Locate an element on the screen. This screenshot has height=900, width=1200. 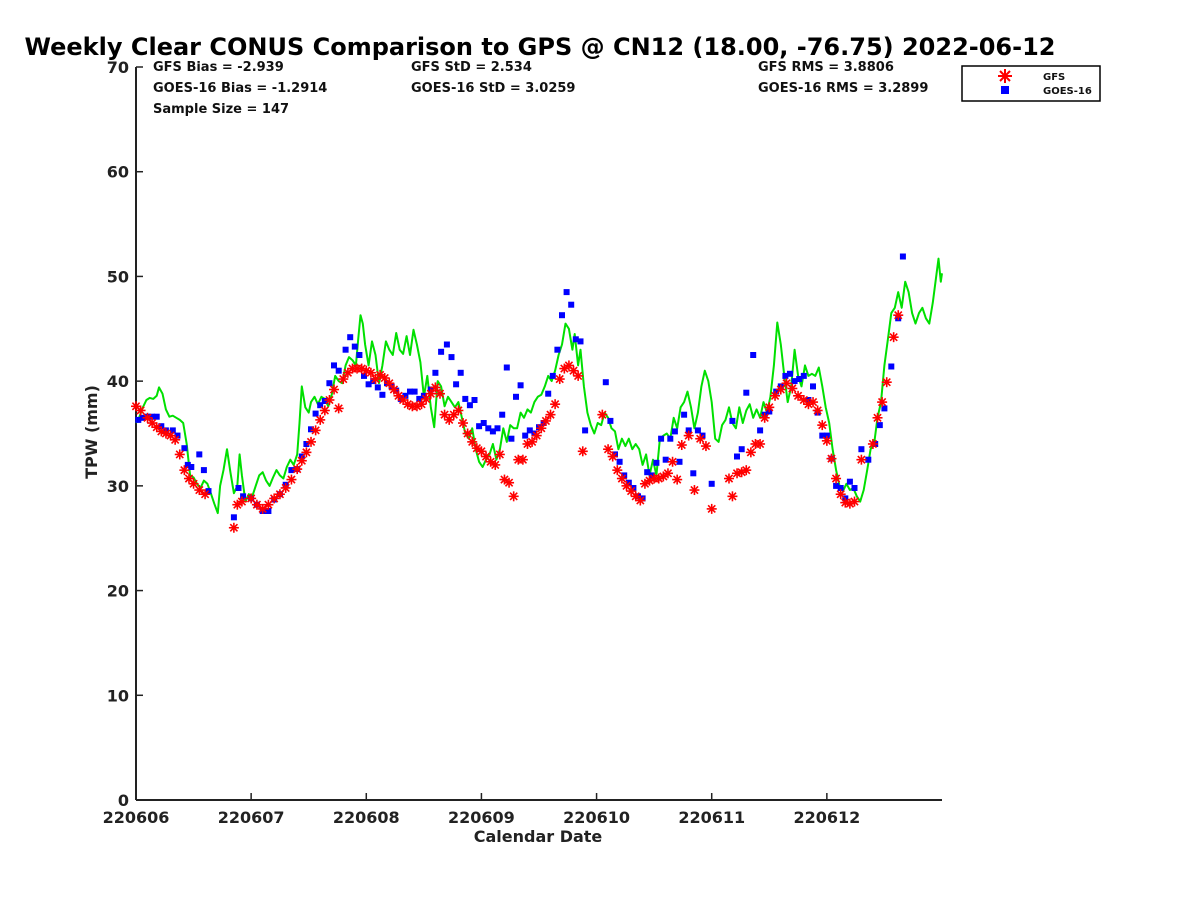
legend-gfs-label: GFS is located at coordinates (1054, 77).